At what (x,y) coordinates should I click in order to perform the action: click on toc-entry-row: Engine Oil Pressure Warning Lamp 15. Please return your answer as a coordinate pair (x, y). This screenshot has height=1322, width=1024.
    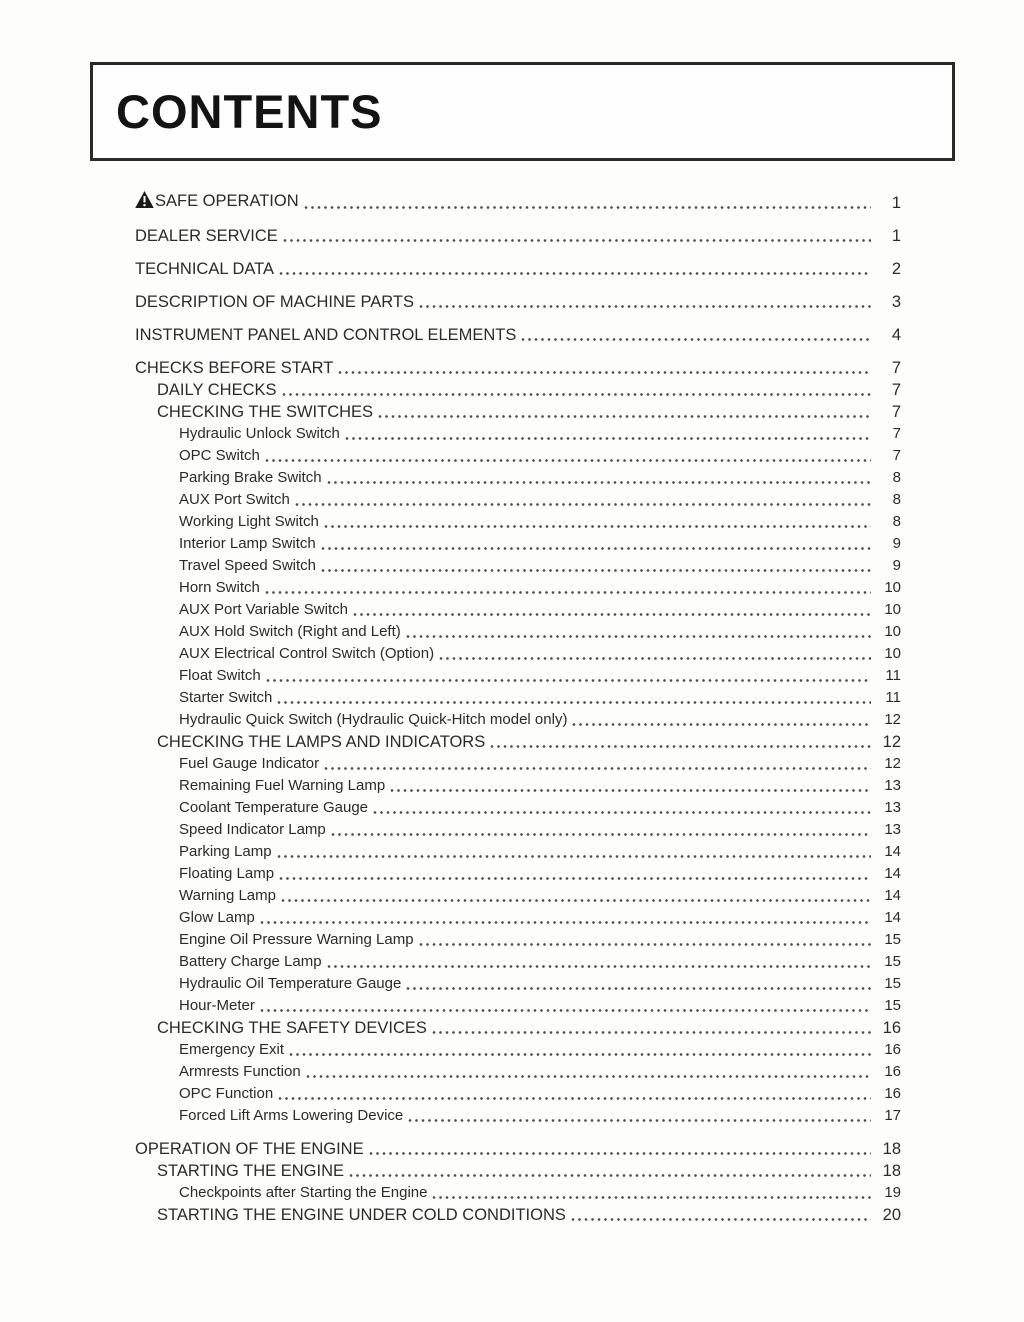
    Looking at the image, I should click on (518, 940).